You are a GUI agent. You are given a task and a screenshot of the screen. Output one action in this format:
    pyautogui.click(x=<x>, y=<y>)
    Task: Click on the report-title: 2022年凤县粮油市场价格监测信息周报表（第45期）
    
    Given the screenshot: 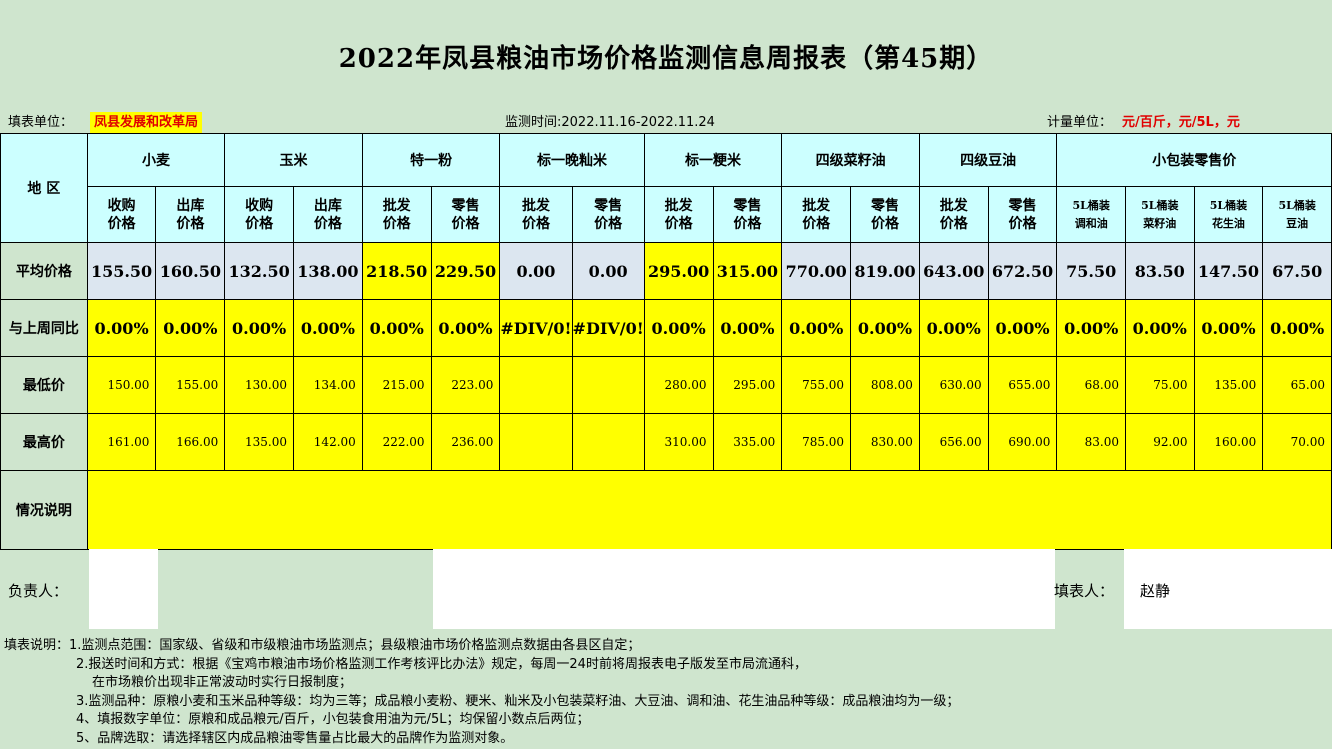 What is the action you would take?
    pyautogui.click(x=666, y=58)
    